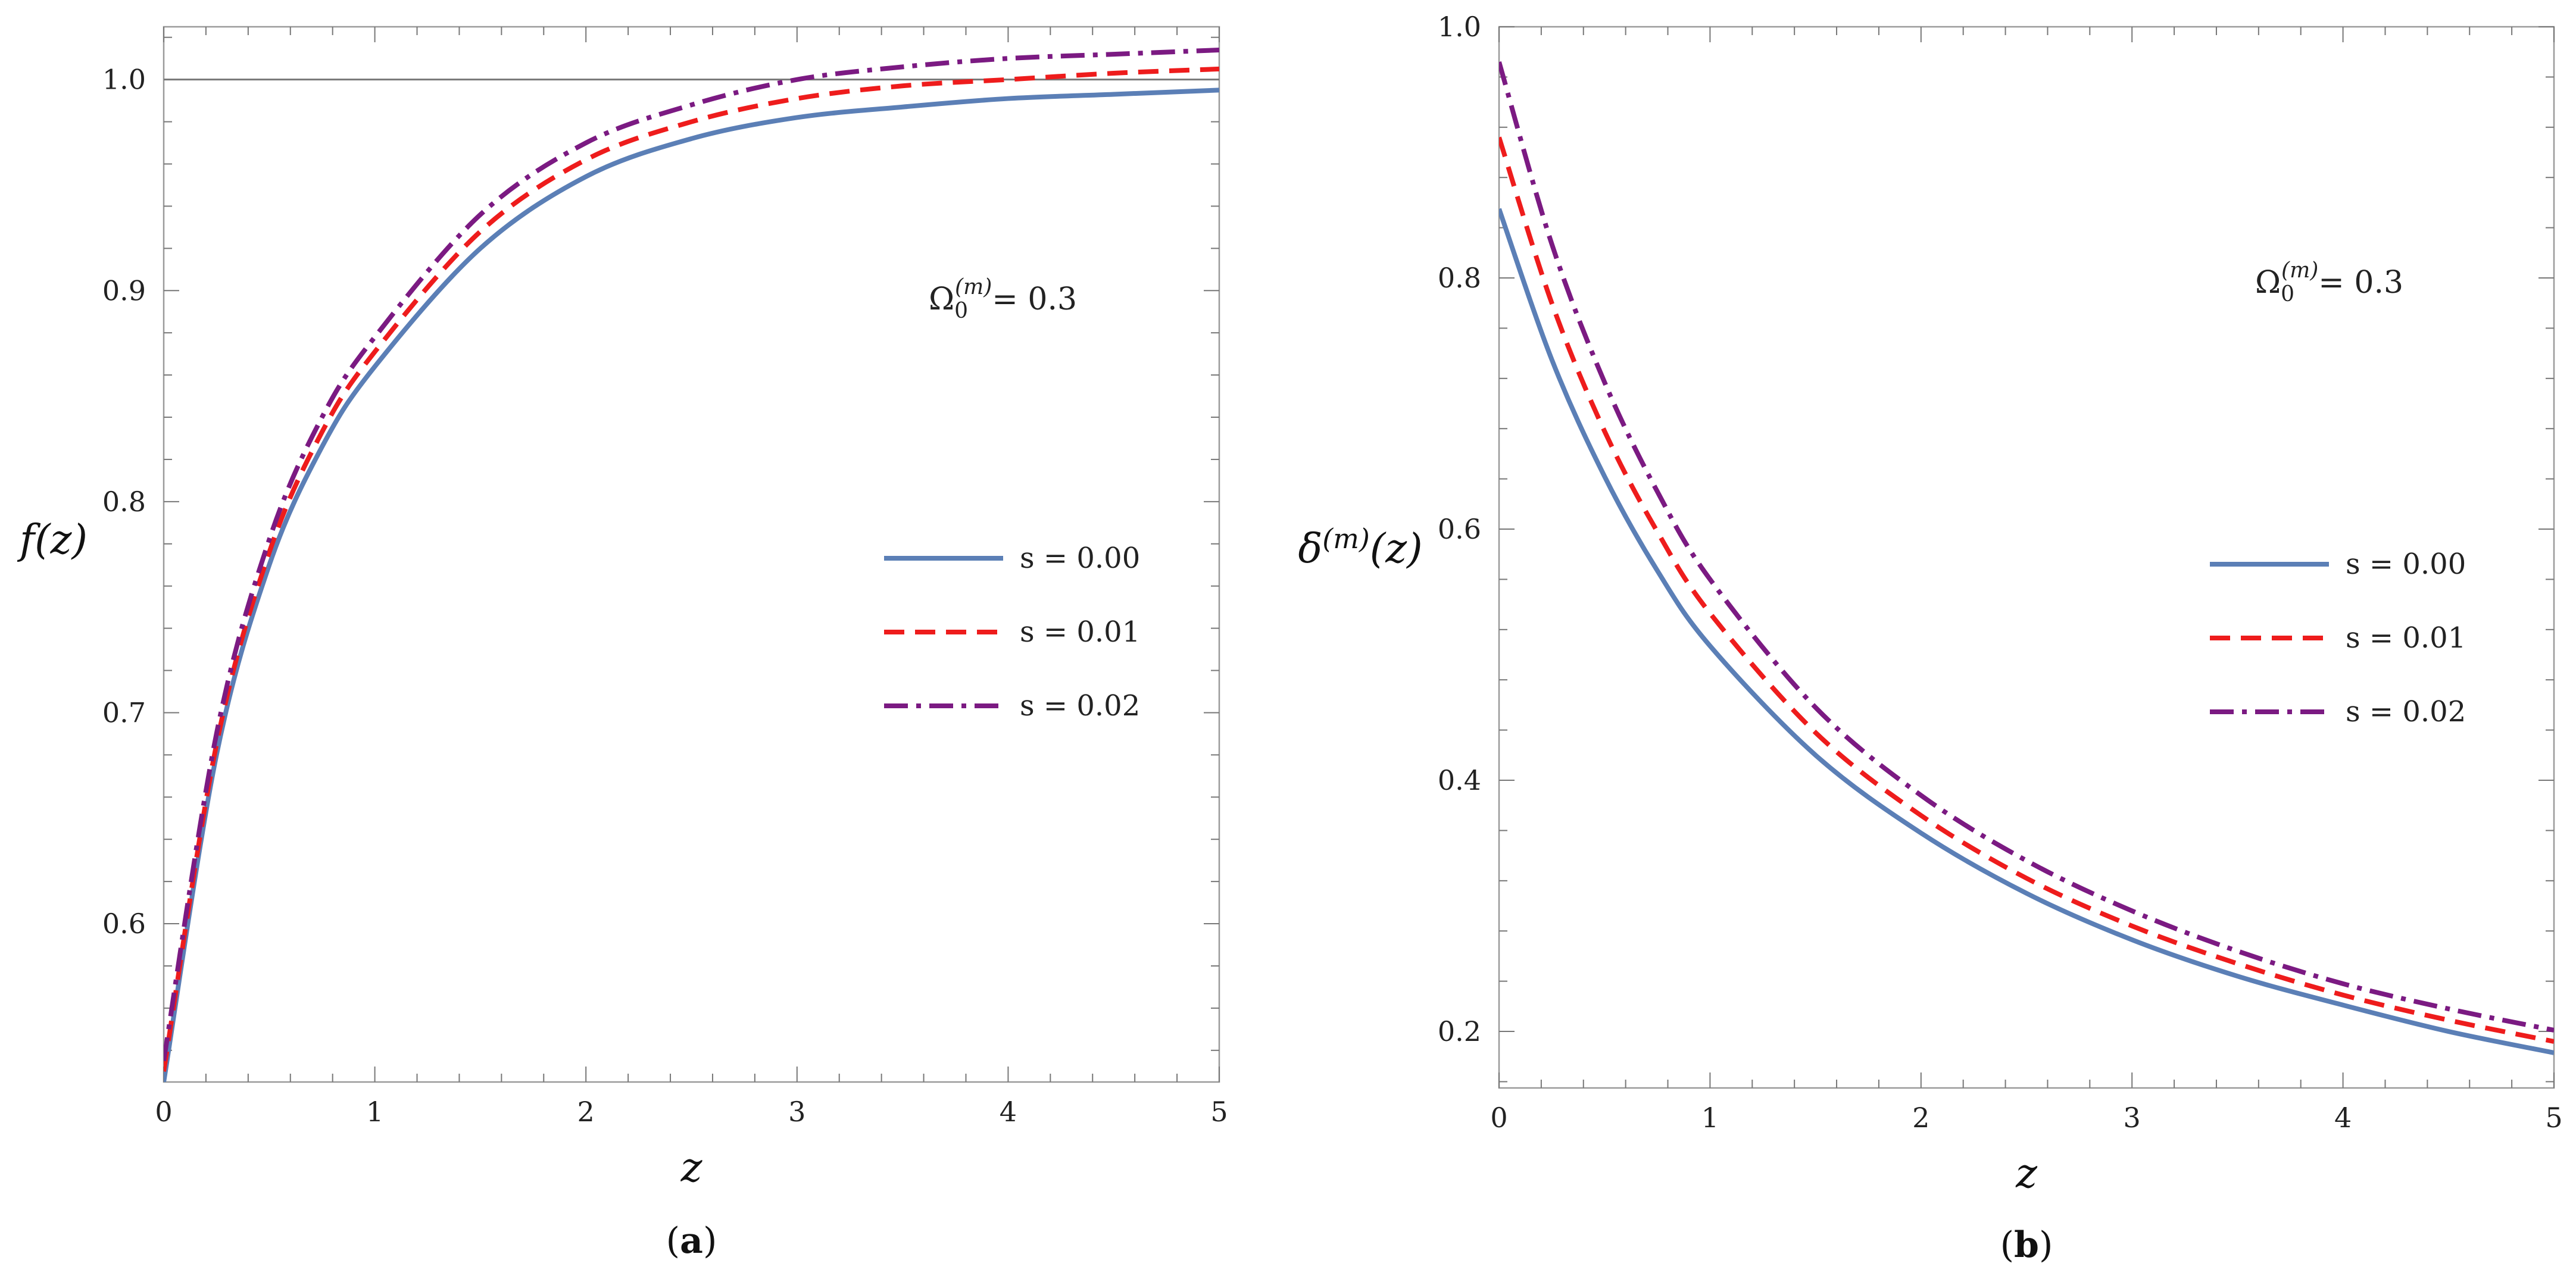 This screenshot has width=2576, height=1279. Describe the element at coordinates (124, 712) in the screenshot. I see `y-tick-label: 0.7` at that location.